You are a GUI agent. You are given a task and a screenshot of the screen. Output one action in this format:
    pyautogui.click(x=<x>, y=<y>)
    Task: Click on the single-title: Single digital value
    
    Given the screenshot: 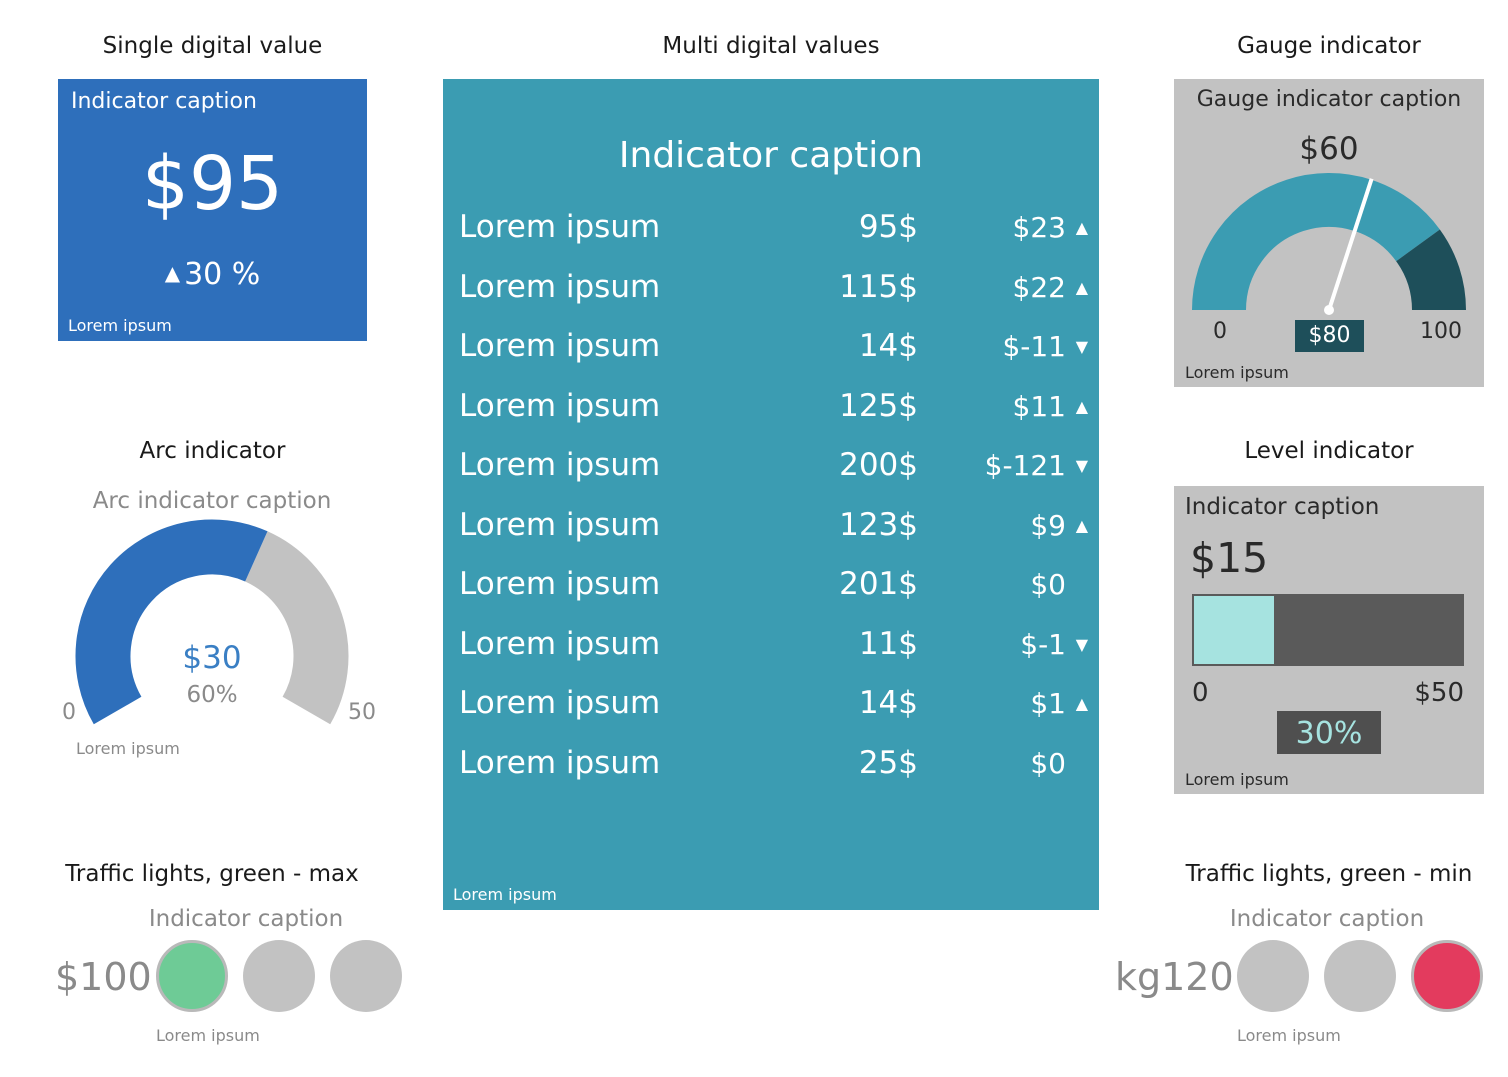 What is the action you would take?
    pyautogui.click(x=212, y=46)
    